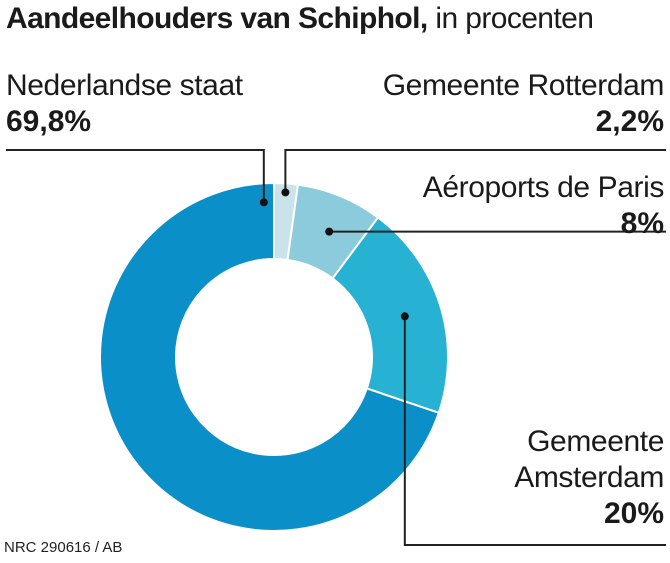  I want to click on label-gemeente-amsterdam-line1: Gemeente, so click(595, 441).